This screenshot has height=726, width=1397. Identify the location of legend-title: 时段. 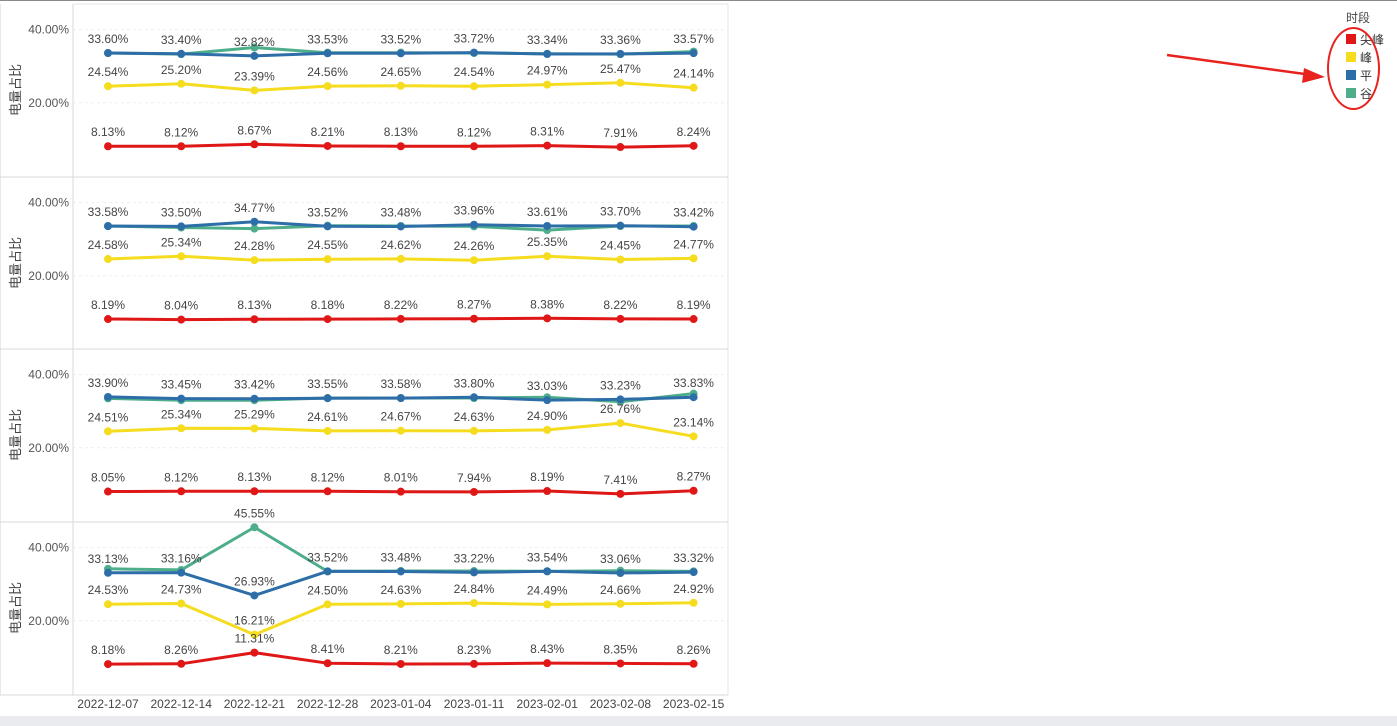
(1358, 18).